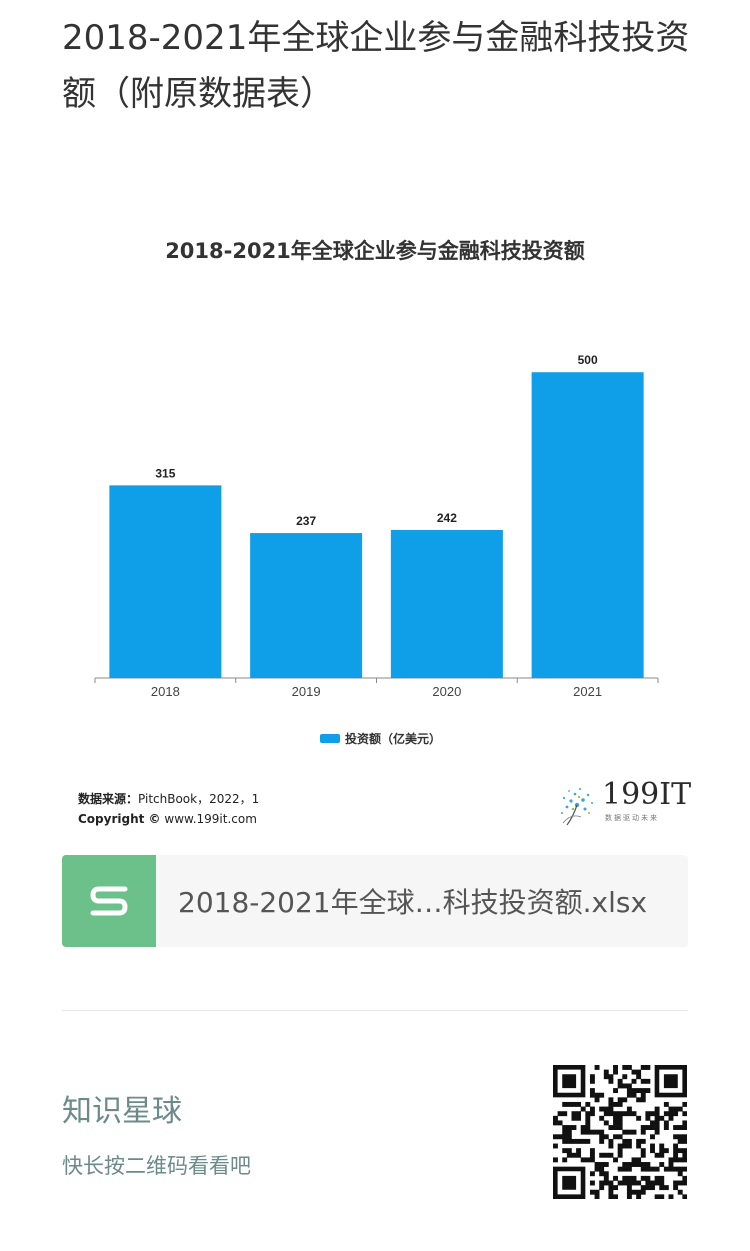  What do you see at coordinates (210, 819) in the screenshot?
I see `copyright-text: www.199it.com` at bounding box center [210, 819].